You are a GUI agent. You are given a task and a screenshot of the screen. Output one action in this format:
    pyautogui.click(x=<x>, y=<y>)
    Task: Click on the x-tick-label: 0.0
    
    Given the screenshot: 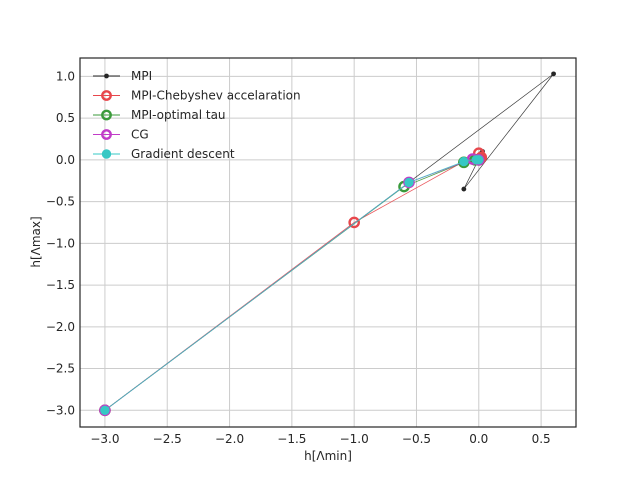 What is the action you would take?
    pyautogui.click(x=478, y=439)
    